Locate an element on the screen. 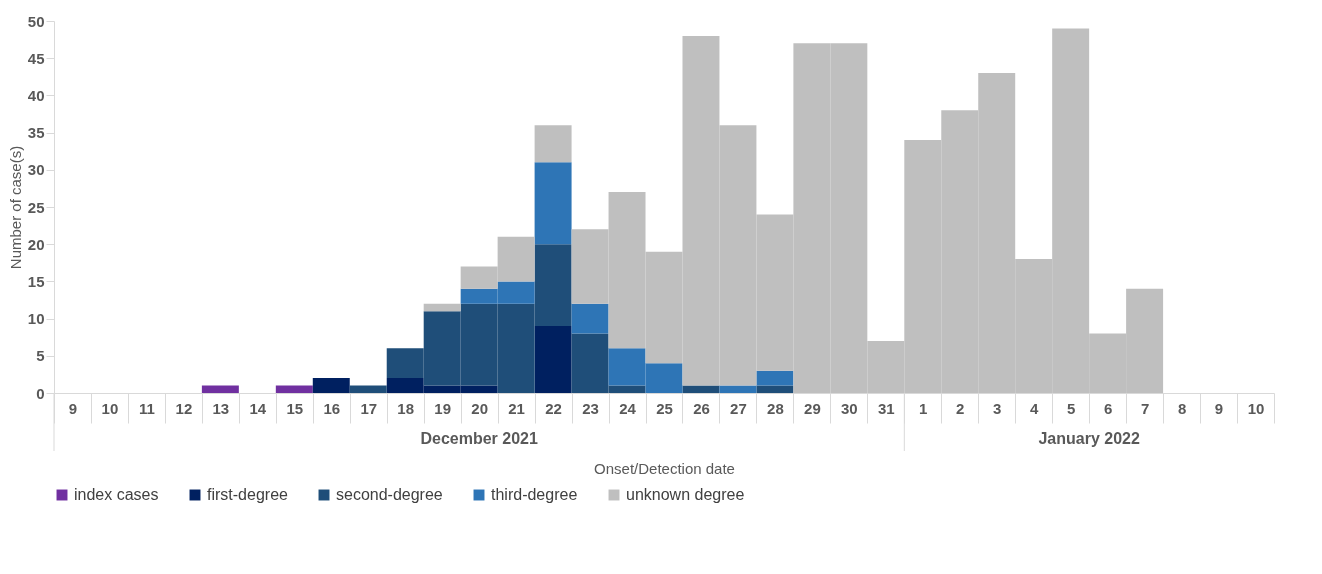  x-tick-label: 3 is located at coordinates (997, 408).